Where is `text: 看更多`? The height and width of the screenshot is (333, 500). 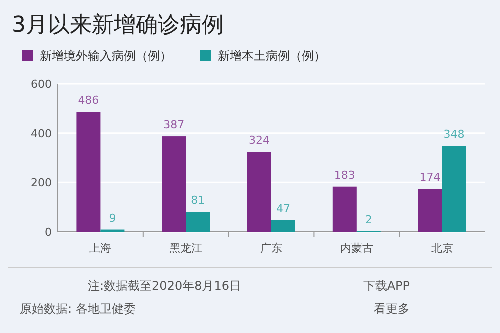 text: 看更多 is located at coordinates (392, 309).